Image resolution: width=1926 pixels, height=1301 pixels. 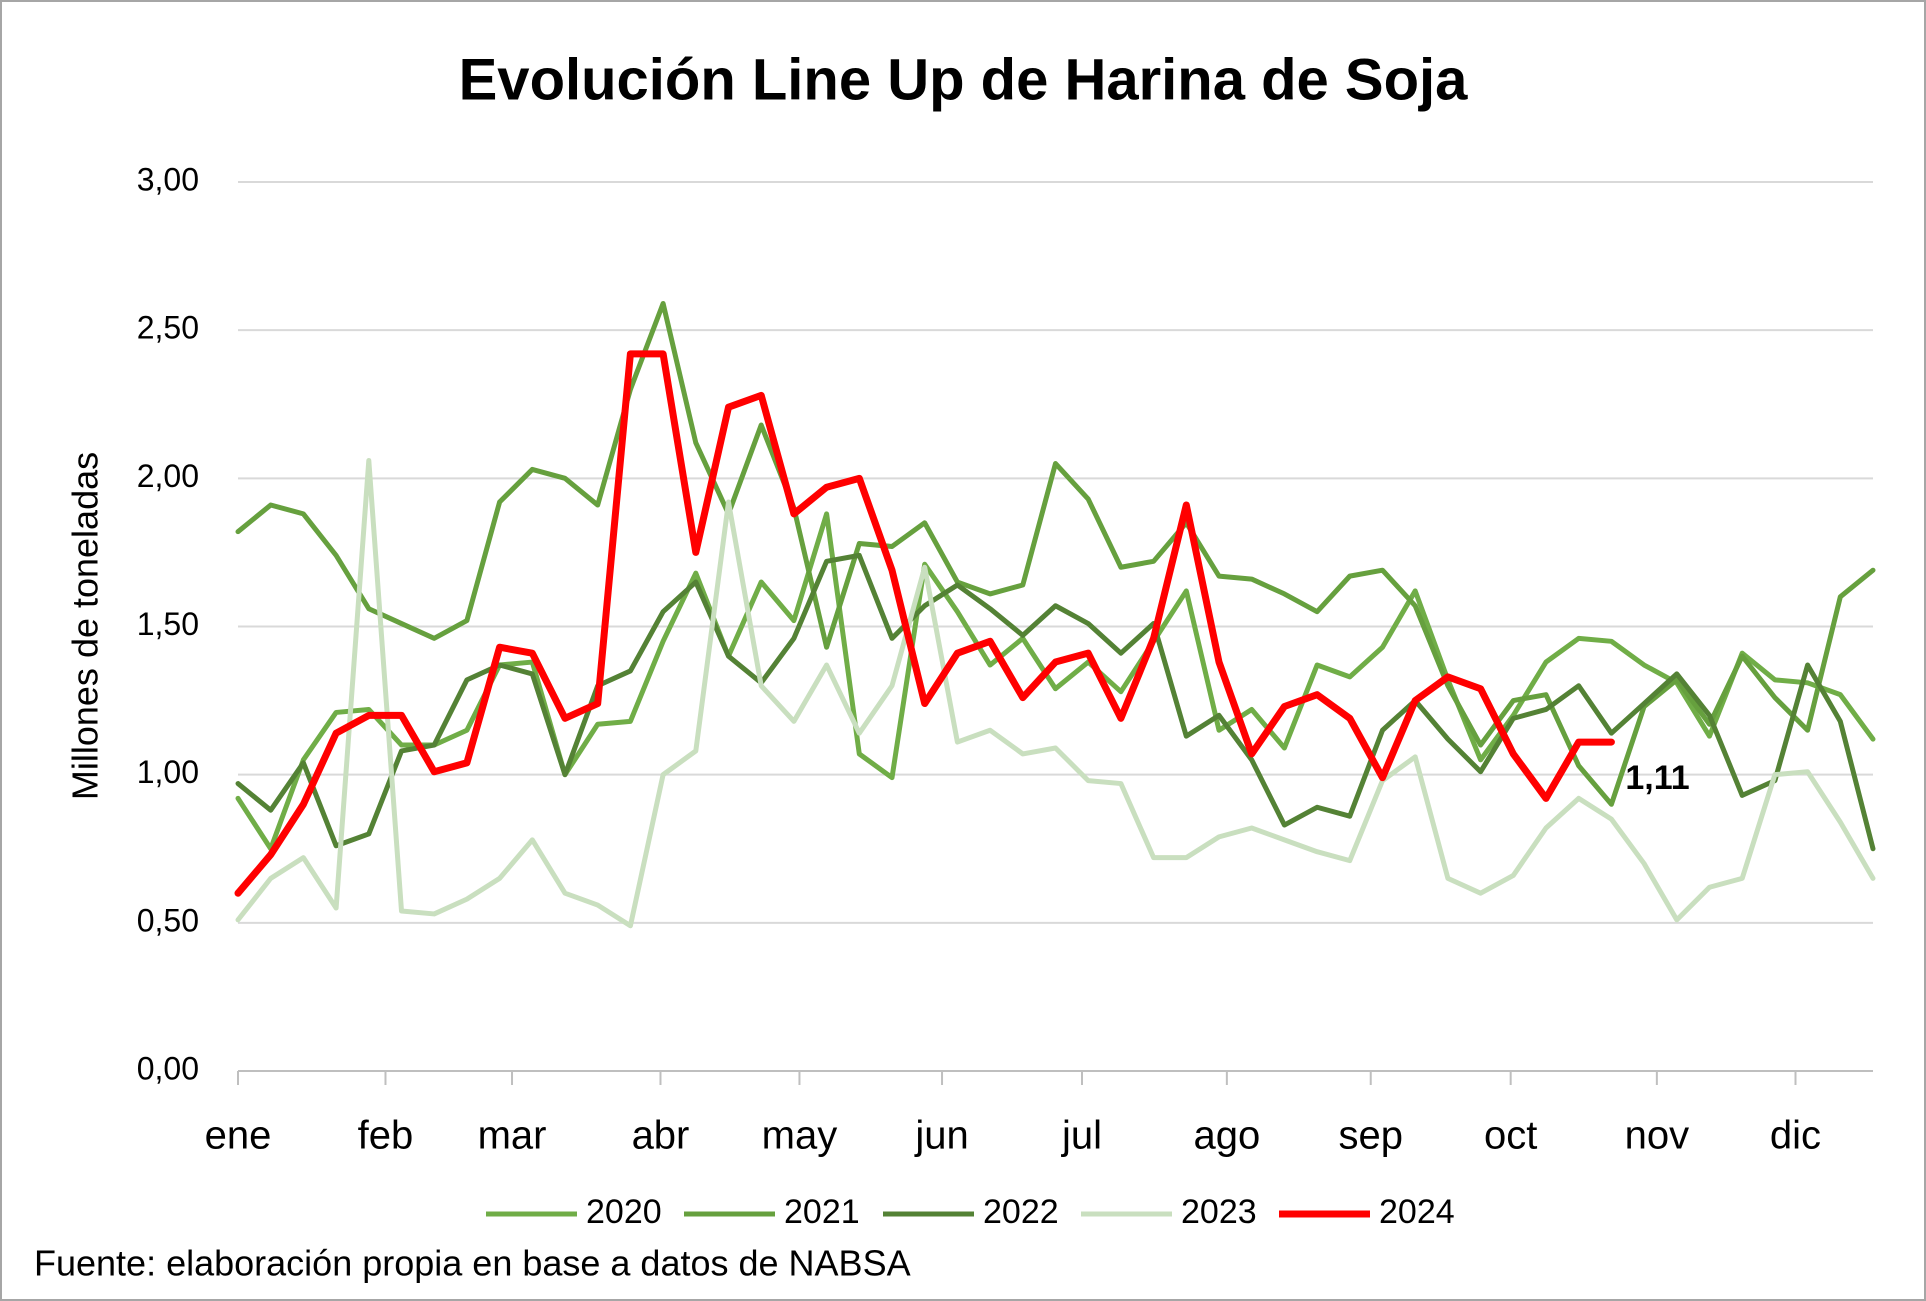 I want to click on x-tick-label: may, so click(x=800, y=1136).